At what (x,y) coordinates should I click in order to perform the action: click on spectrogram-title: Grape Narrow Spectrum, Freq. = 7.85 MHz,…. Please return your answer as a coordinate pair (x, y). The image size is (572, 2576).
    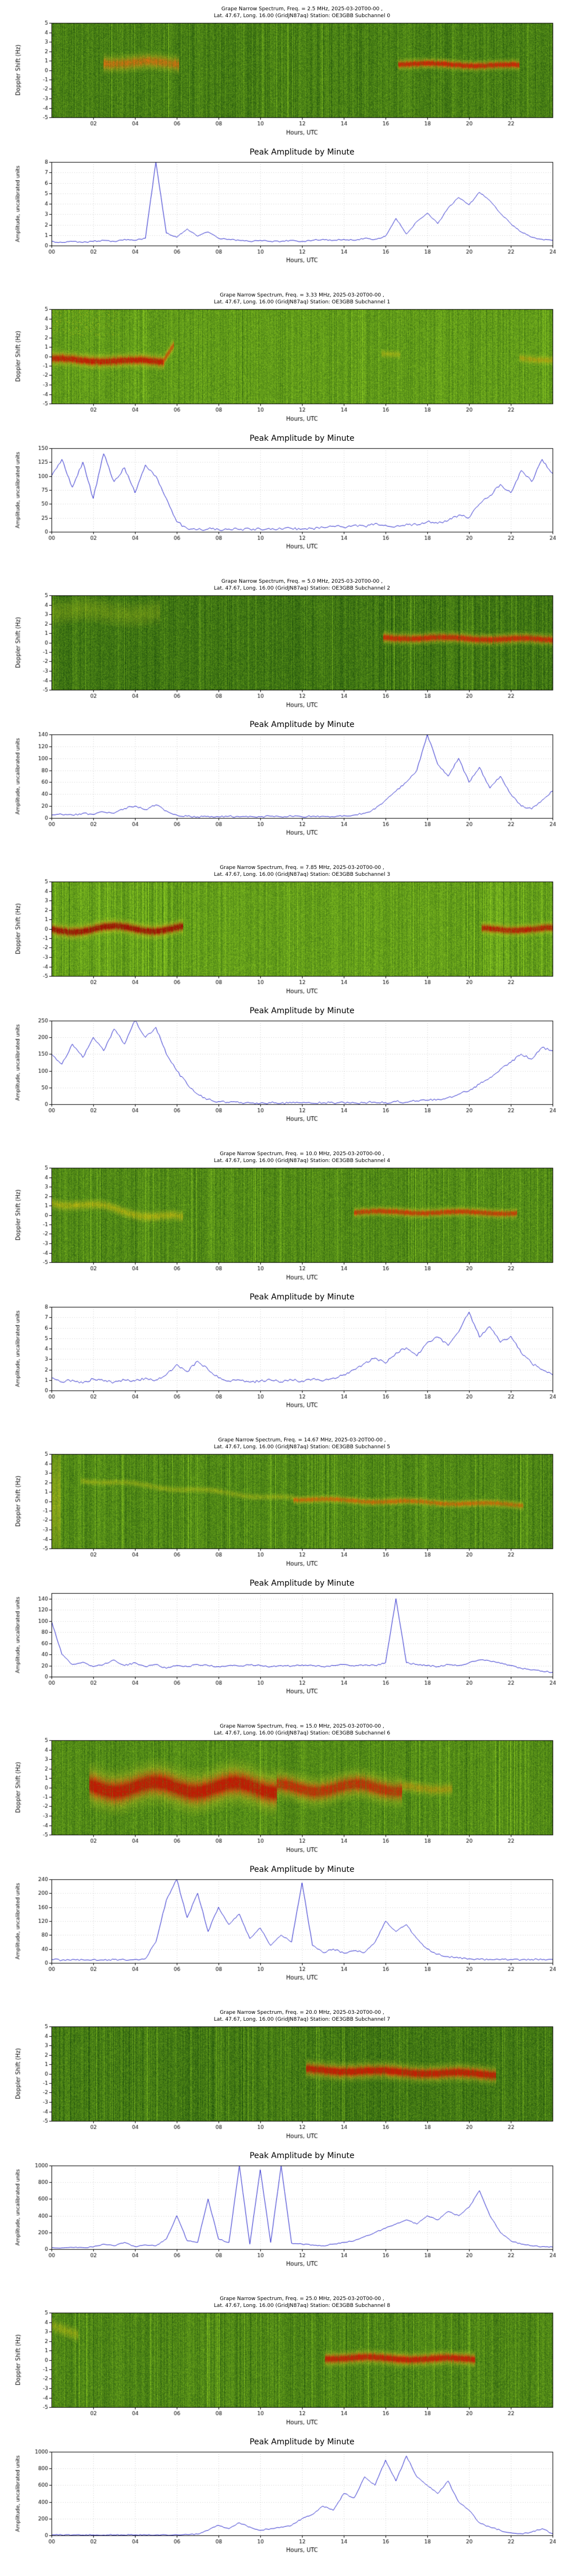
    Looking at the image, I should click on (286, 871).